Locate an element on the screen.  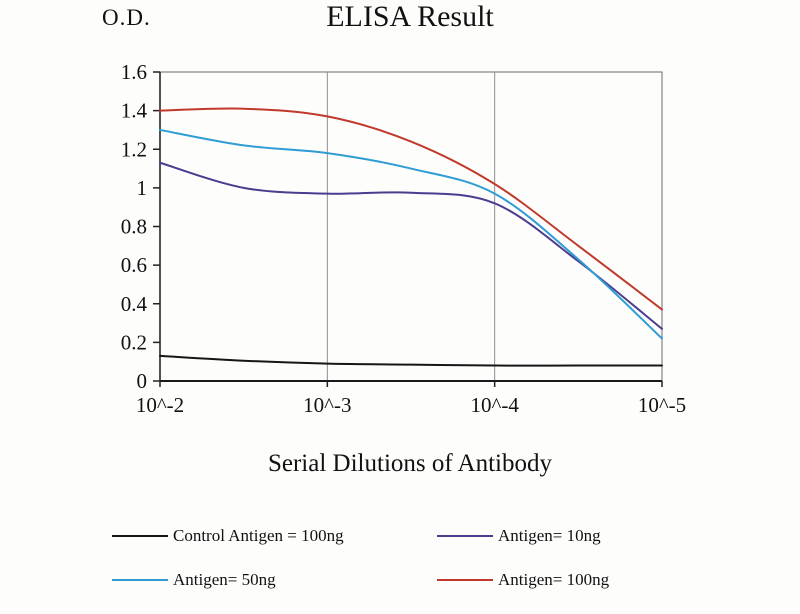
y-tick-label: 0.6 is located at coordinates (134, 265).